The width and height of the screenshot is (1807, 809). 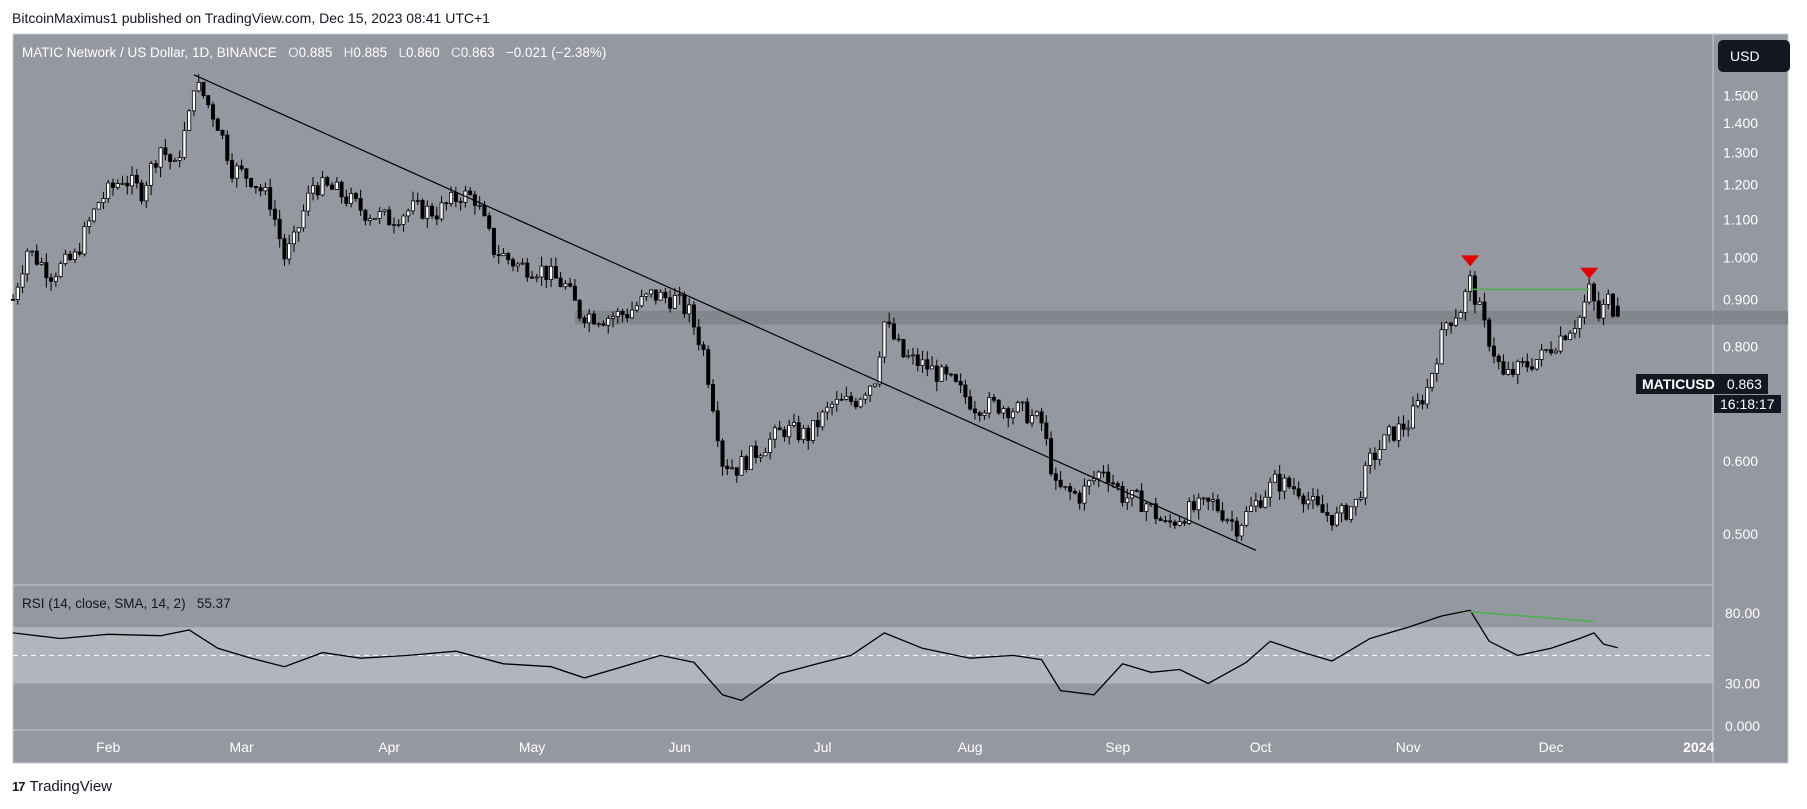 What do you see at coordinates (1754, 56) in the screenshot?
I see `currency-button: USD` at bounding box center [1754, 56].